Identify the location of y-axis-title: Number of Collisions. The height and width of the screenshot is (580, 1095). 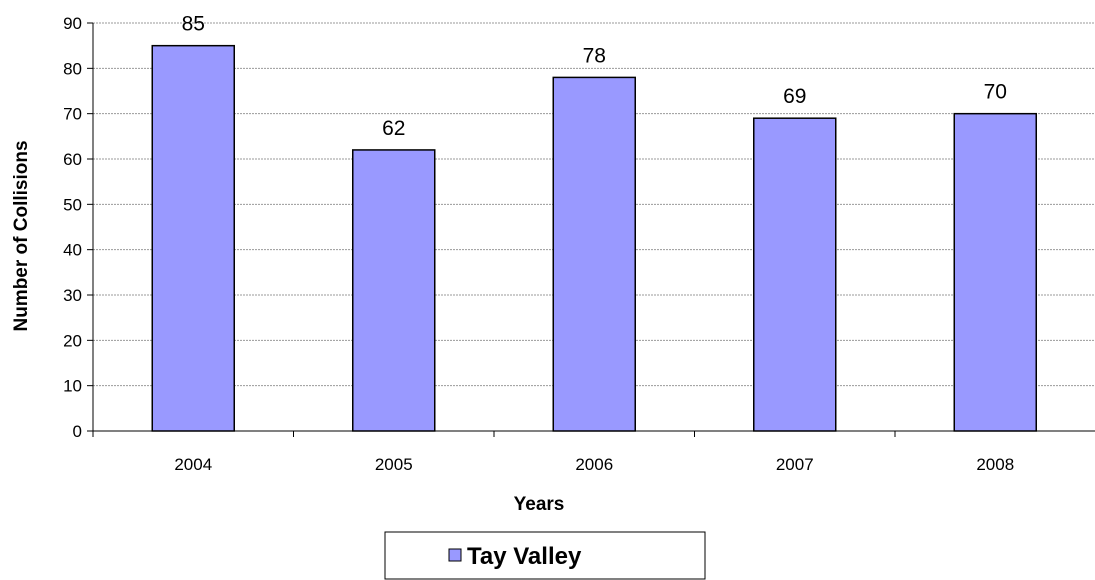
(21, 235).